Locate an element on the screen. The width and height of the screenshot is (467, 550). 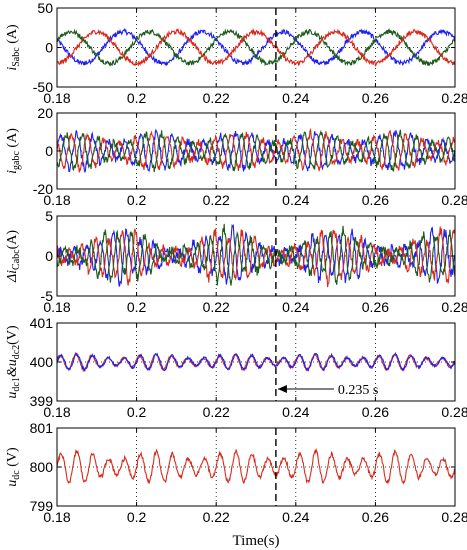
plot-area is located at coordinates (256, 47).